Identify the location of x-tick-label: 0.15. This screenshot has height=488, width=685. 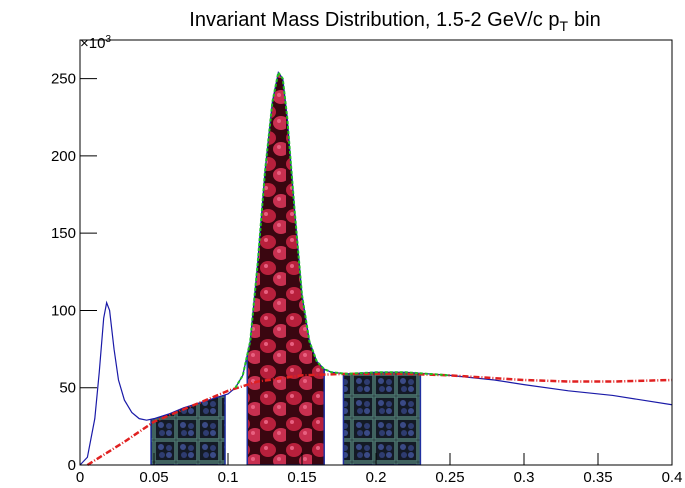
(301, 477).